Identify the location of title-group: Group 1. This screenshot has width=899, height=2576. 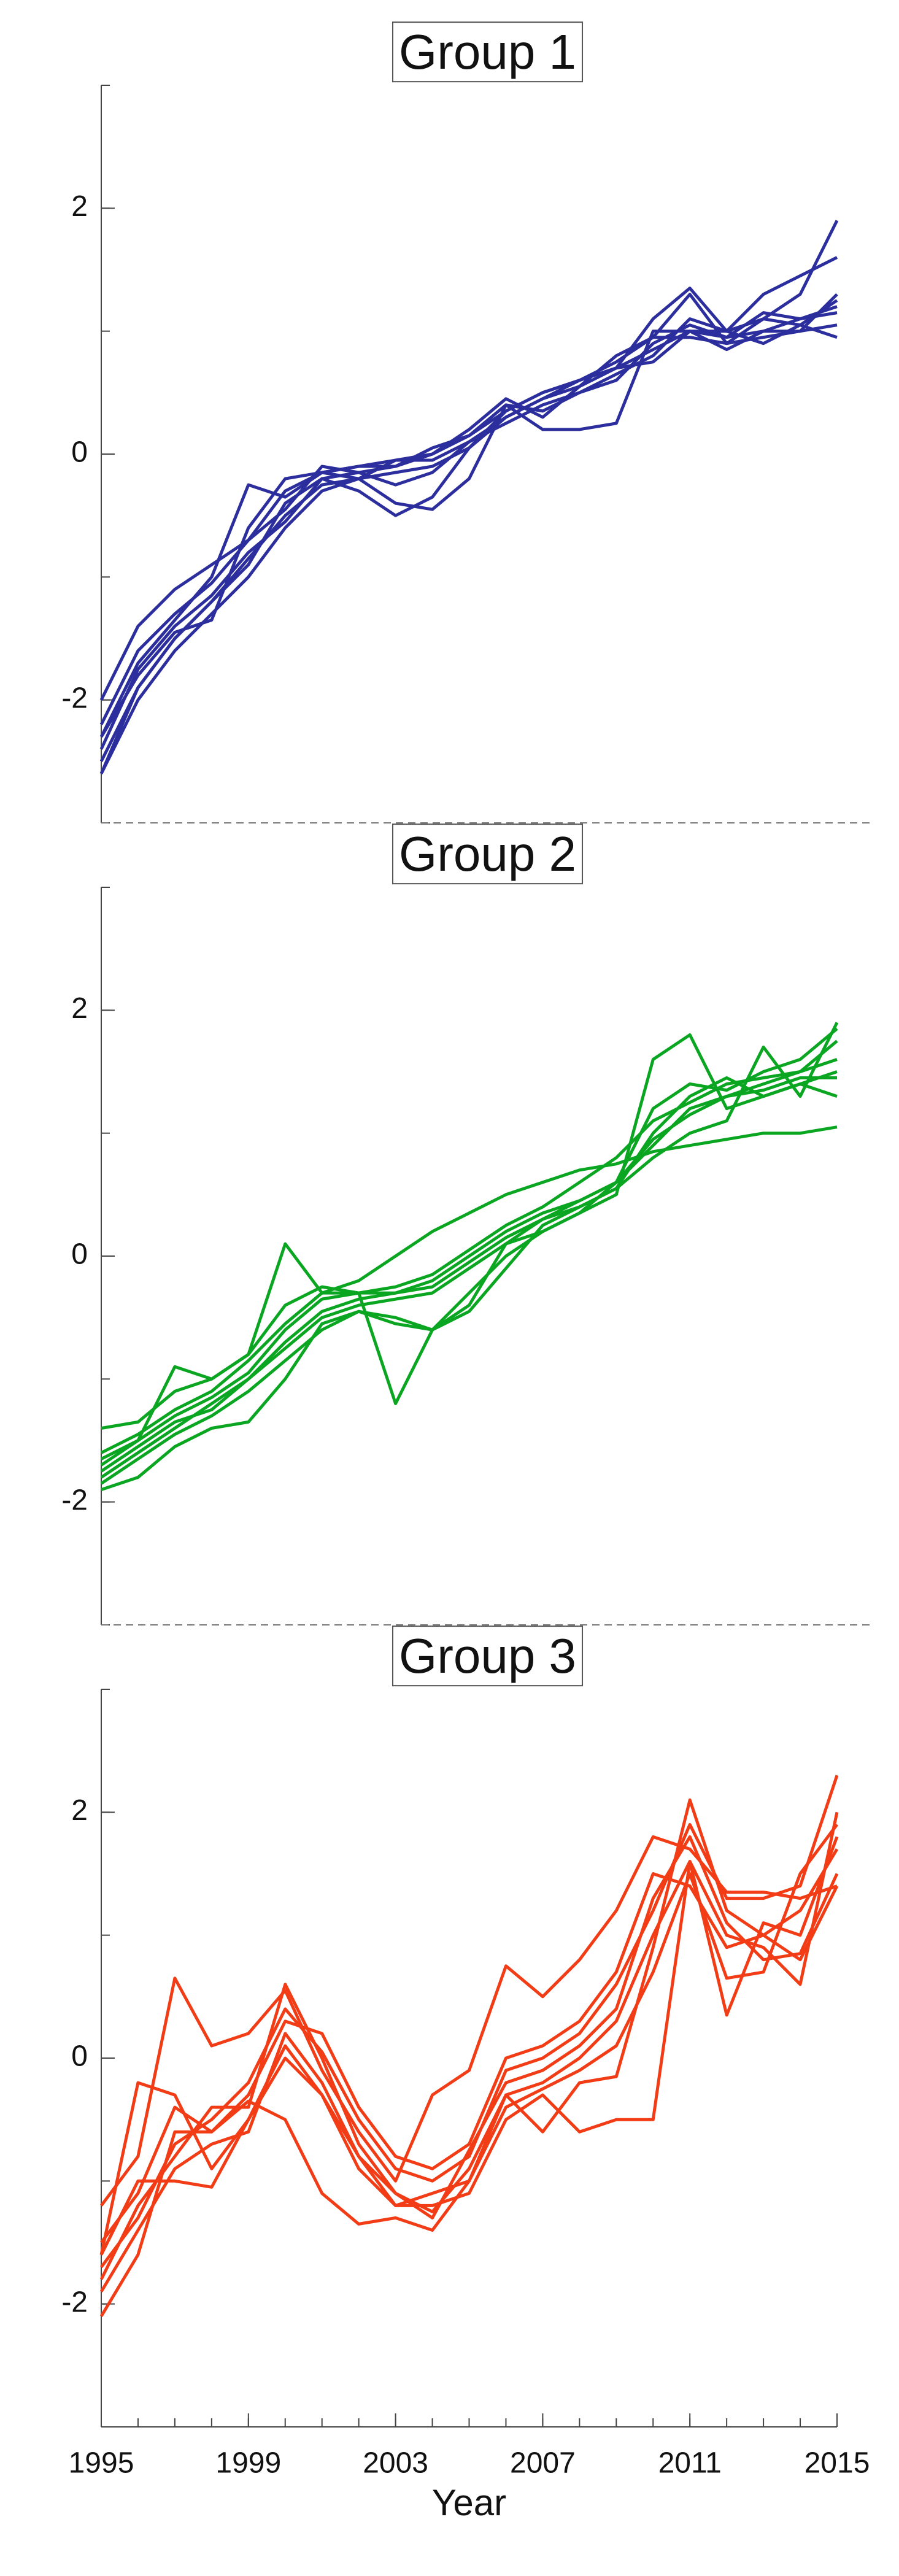
(488, 52).